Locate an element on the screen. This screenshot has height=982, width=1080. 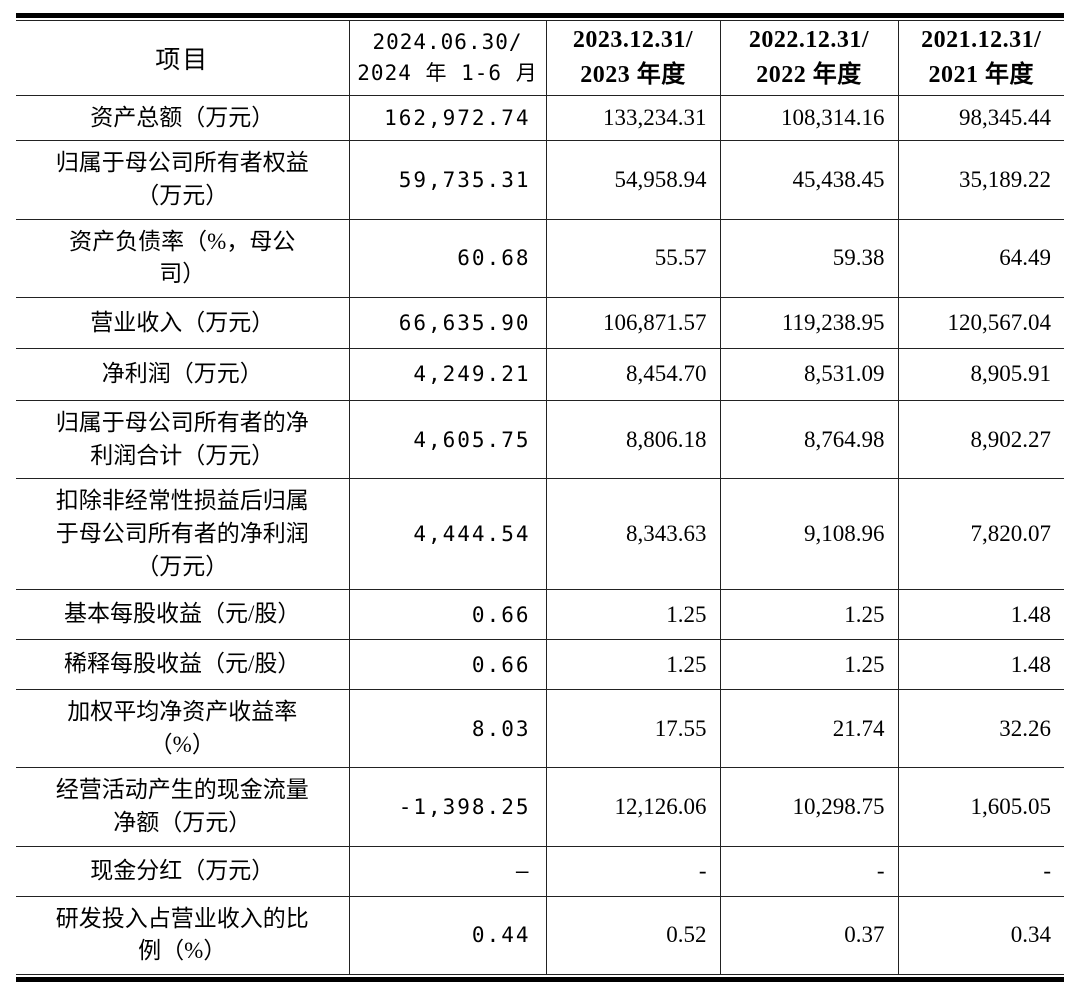
value-cell: 0.37 is located at coordinates (808, 936).